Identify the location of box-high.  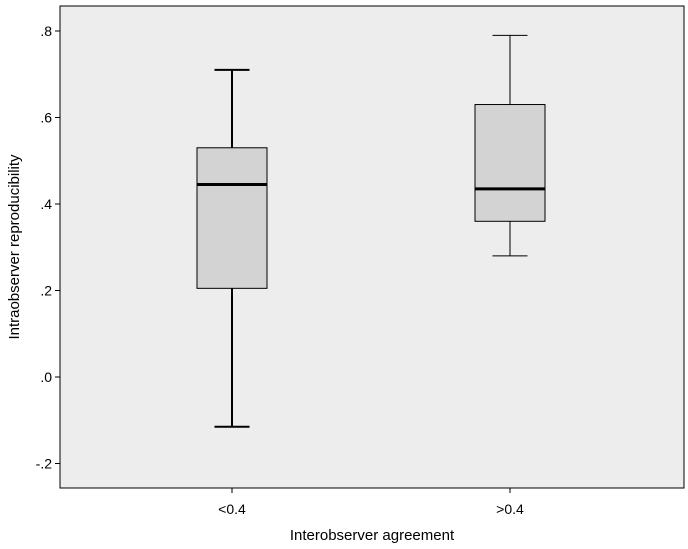
(510, 145).